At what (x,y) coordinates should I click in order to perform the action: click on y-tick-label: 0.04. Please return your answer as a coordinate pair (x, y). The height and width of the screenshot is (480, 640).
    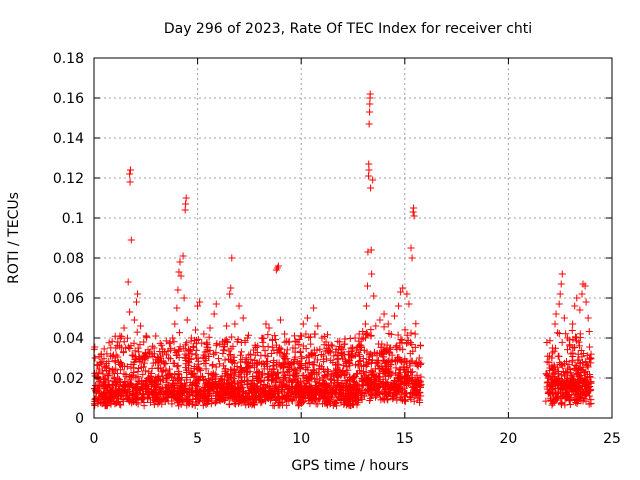
    Looking at the image, I should click on (68, 339).